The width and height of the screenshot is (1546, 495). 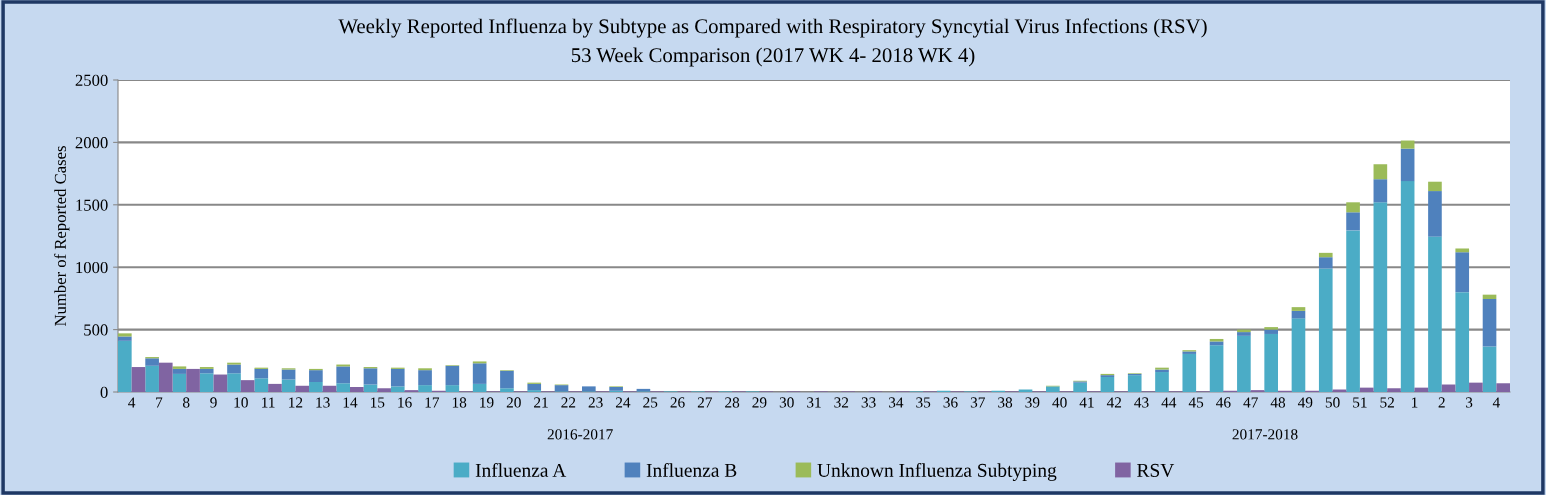 What do you see at coordinates (1332, 402) in the screenshot?
I see `x-tick-label: 50` at bounding box center [1332, 402].